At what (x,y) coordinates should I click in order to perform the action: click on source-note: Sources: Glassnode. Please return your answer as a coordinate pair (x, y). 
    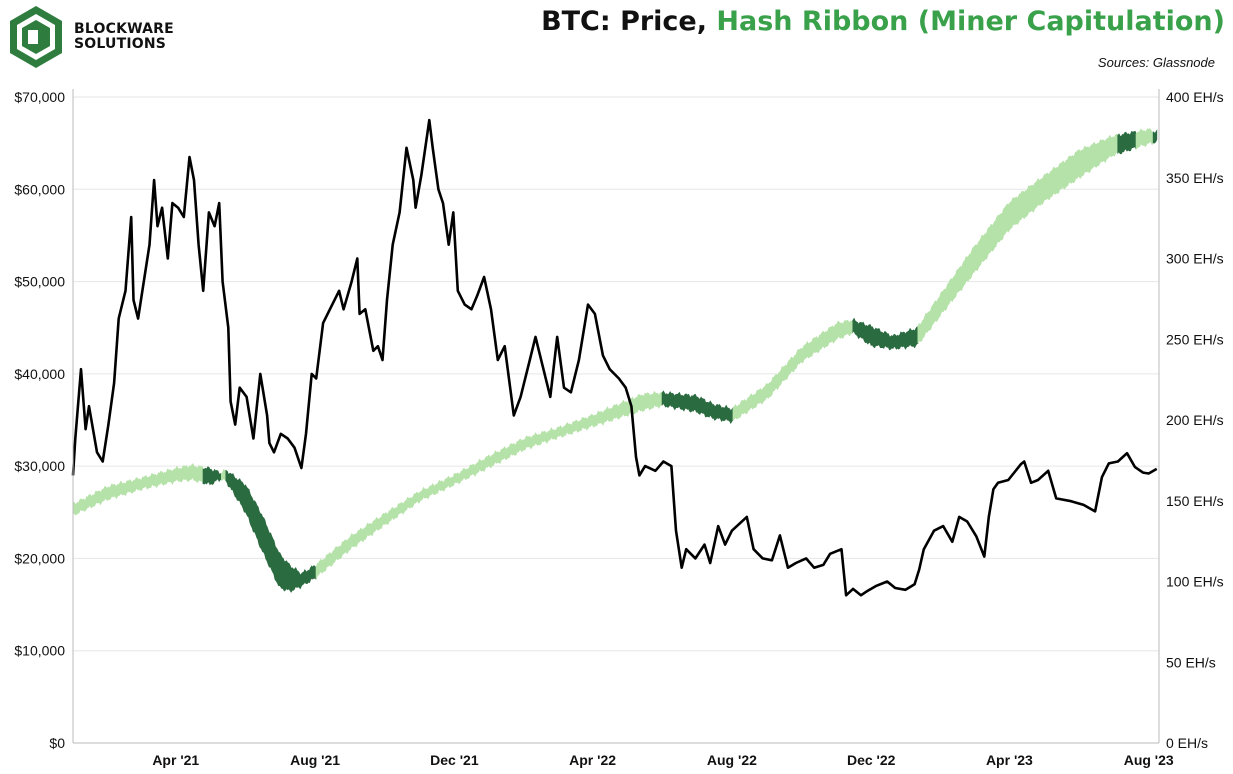
    Looking at the image, I should click on (1156, 62).